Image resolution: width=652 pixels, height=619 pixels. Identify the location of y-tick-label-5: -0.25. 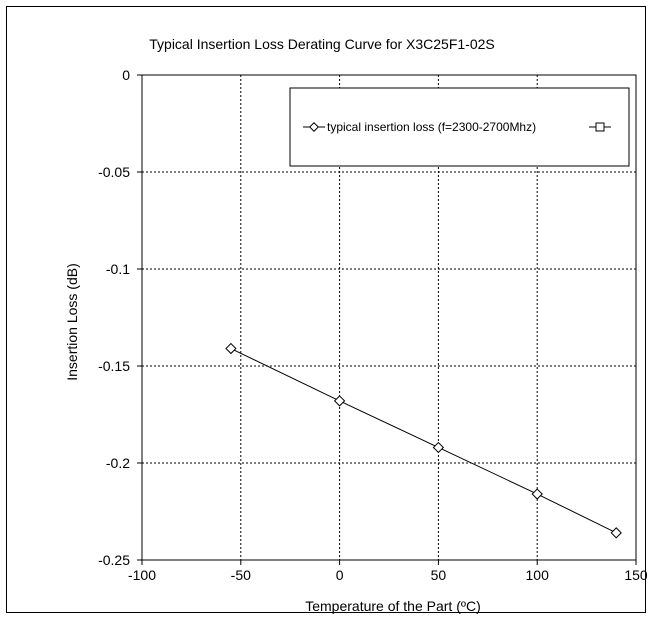
(114, 560).